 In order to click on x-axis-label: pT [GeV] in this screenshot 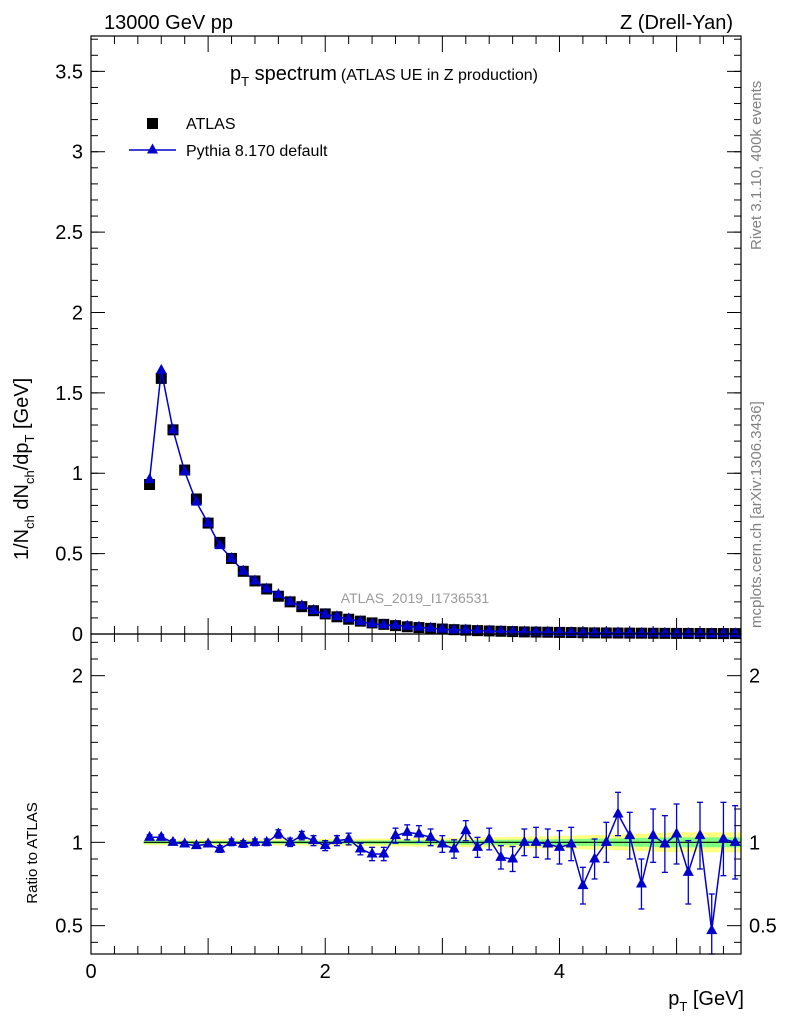, I will do `click(706, 1001)`.